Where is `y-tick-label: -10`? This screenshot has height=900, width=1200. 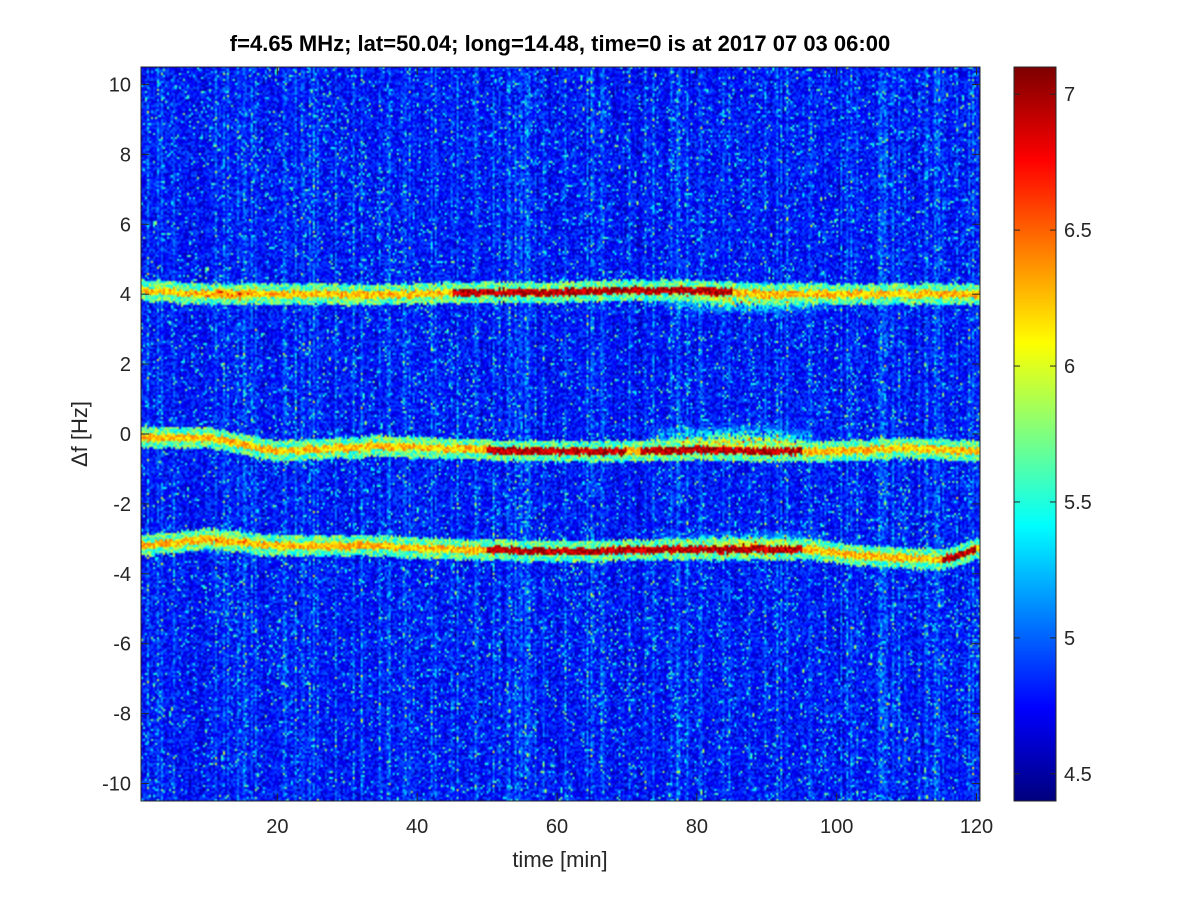
y-tick-label: -10 is located at coordinates (116, 785).